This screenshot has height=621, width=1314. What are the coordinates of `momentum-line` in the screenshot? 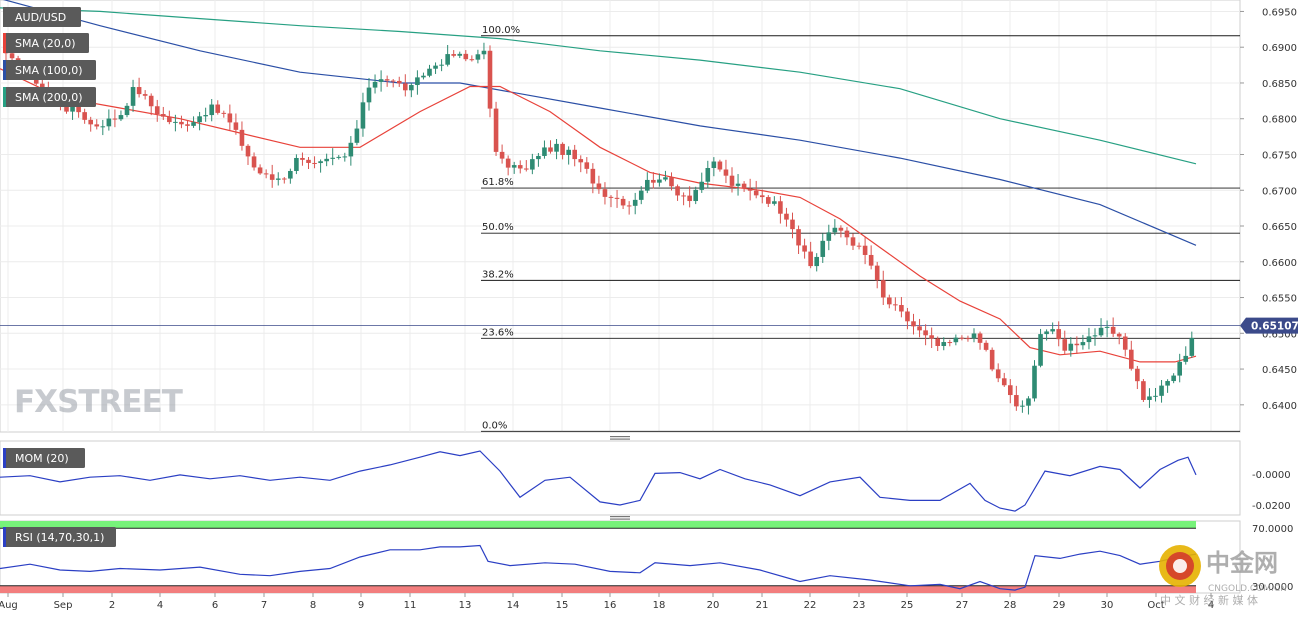 It's located at (598, 481).